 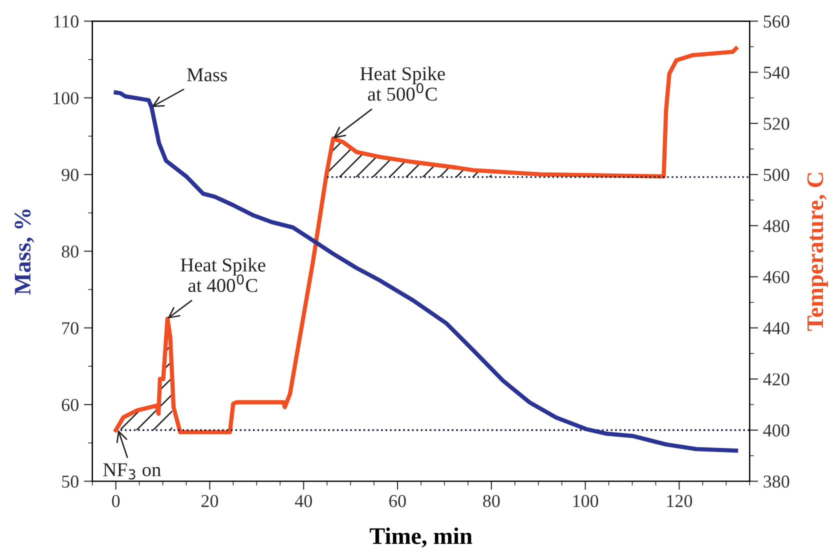 I want to click on y-tick-label: 60, so click(x=70, y=405).